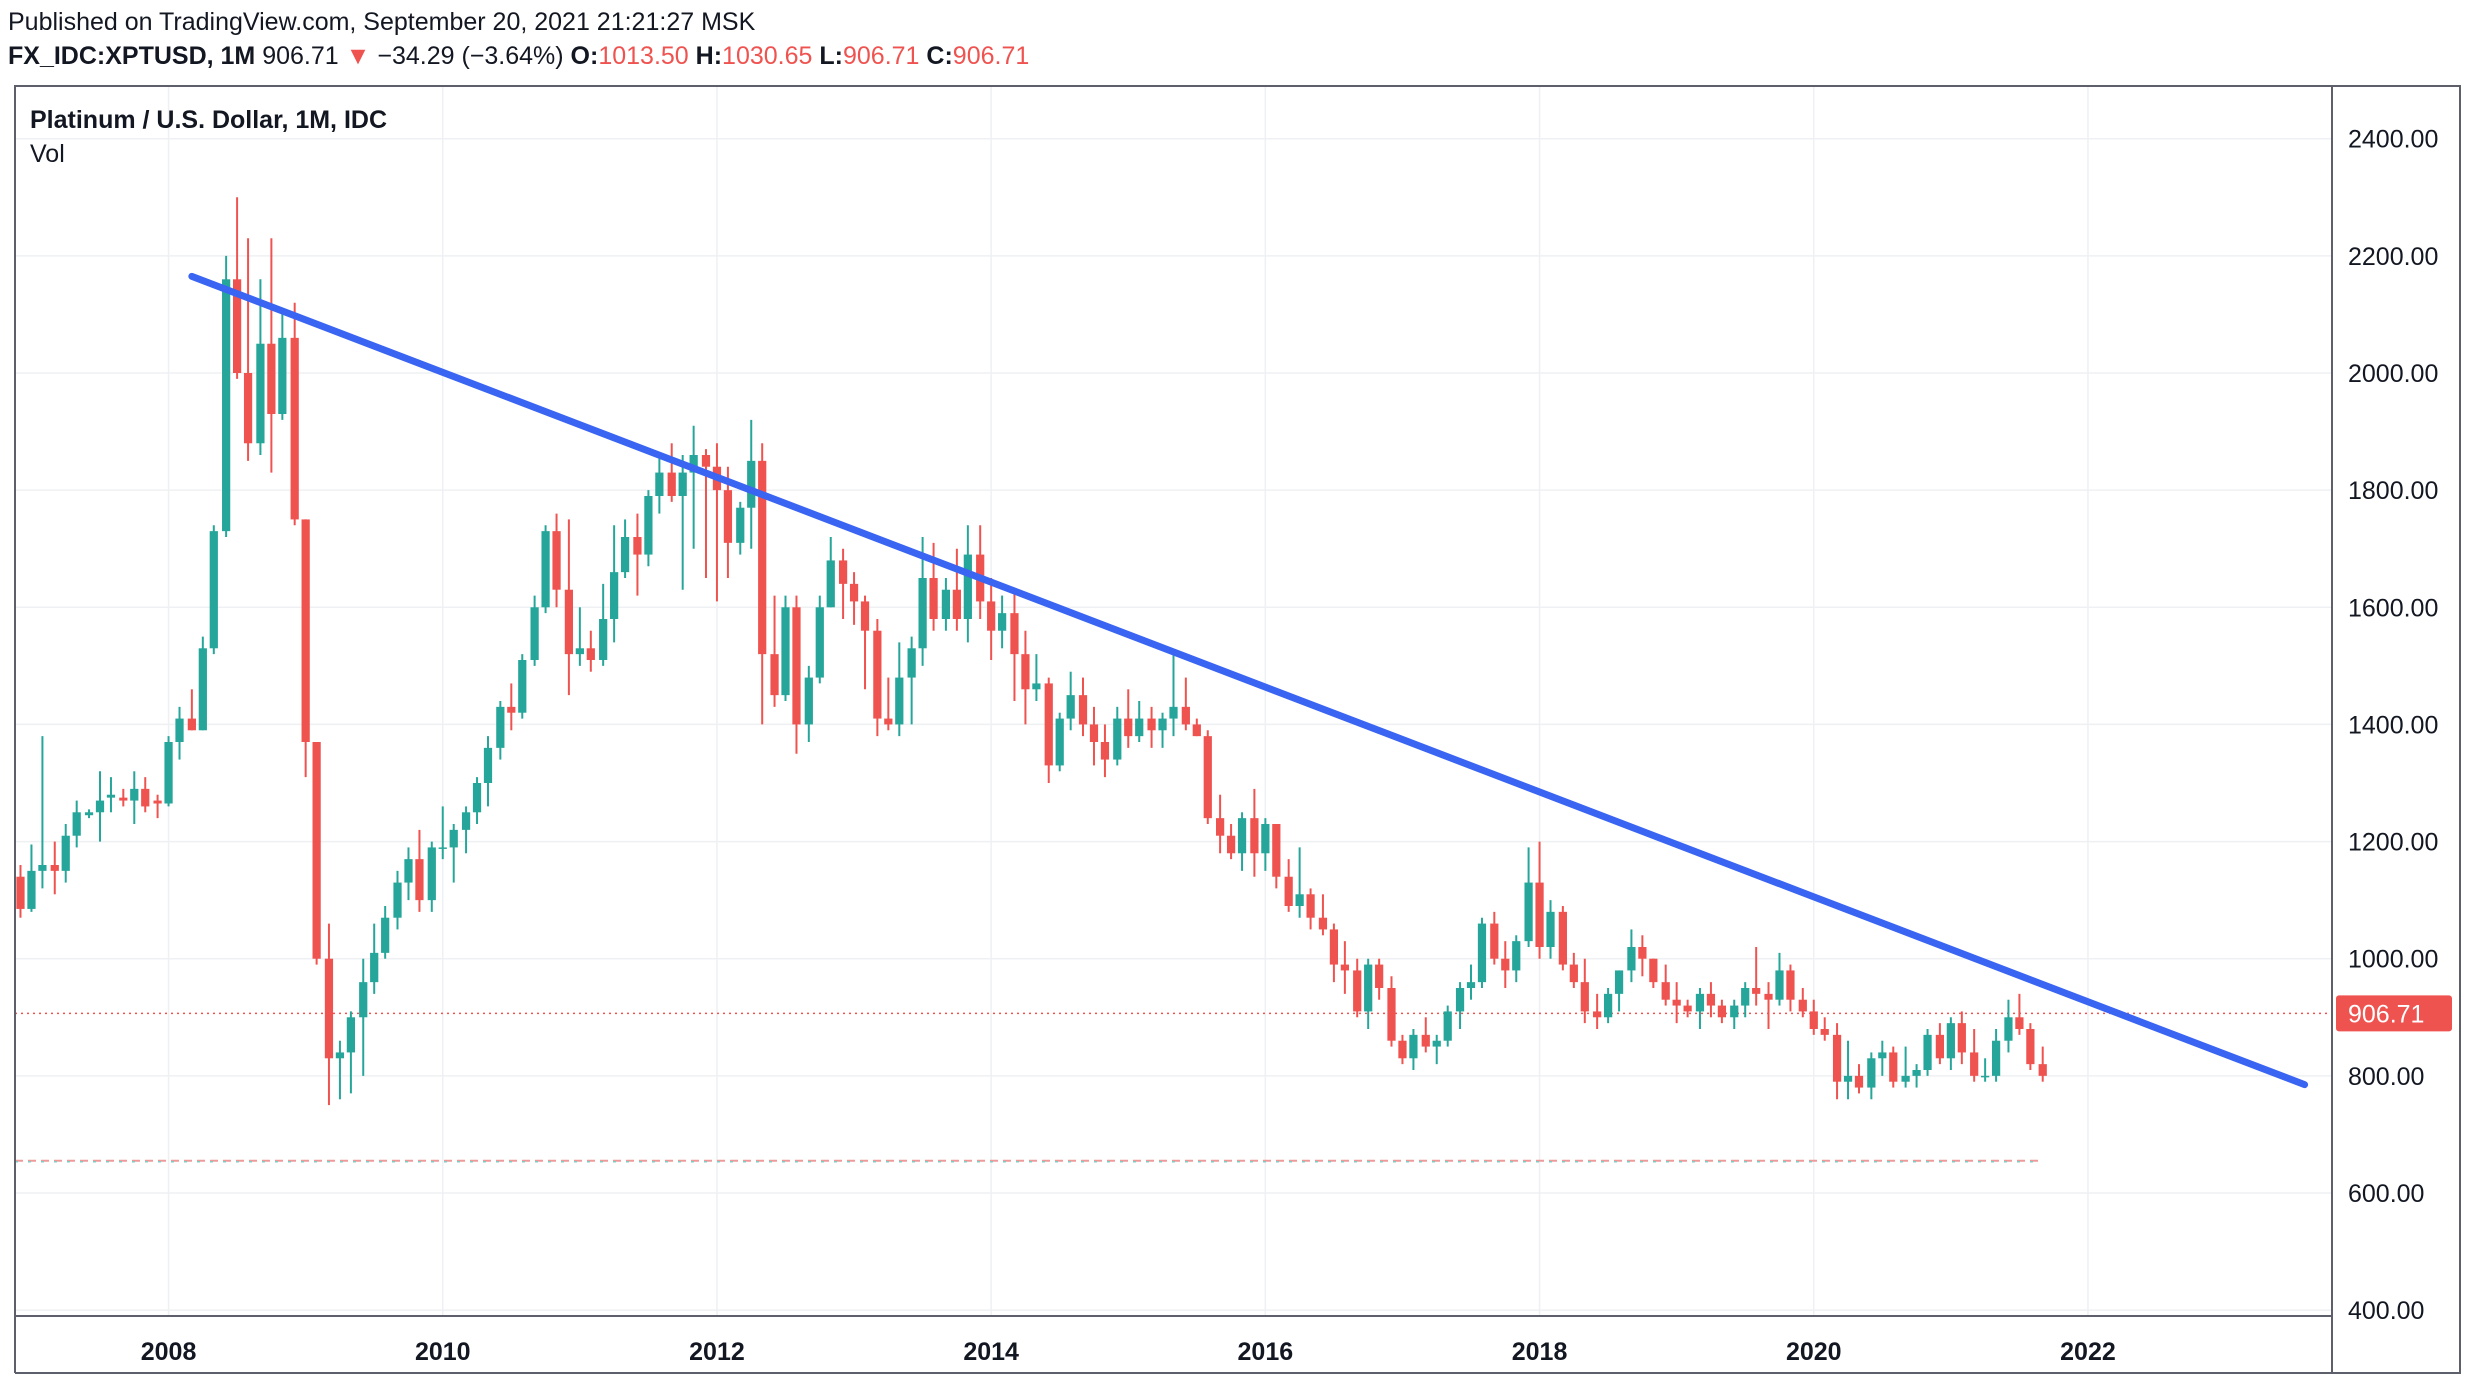  What do you see at coordinates (358, 56) in the screenshot?
I see `down-arrow-icon: ▼` at bounding box center [358, 56].